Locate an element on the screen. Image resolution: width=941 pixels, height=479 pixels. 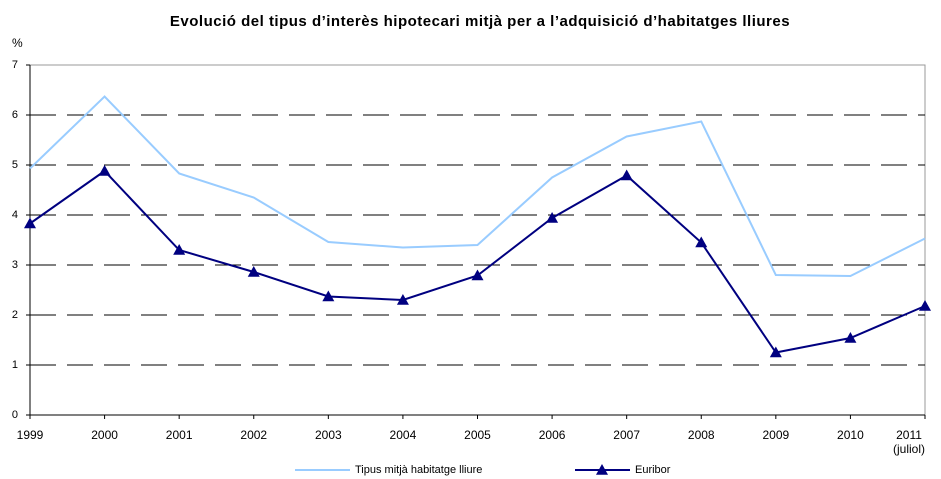
x-tick-label: 2008 is located at coordinates (701, 435).